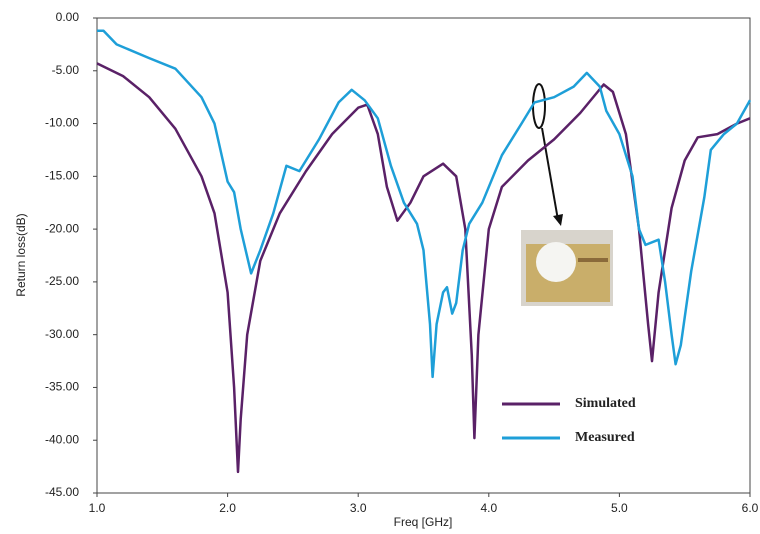 This screenshot has width=760, height=534. I want to click on annotation-arrowhead, so click(558, 220).